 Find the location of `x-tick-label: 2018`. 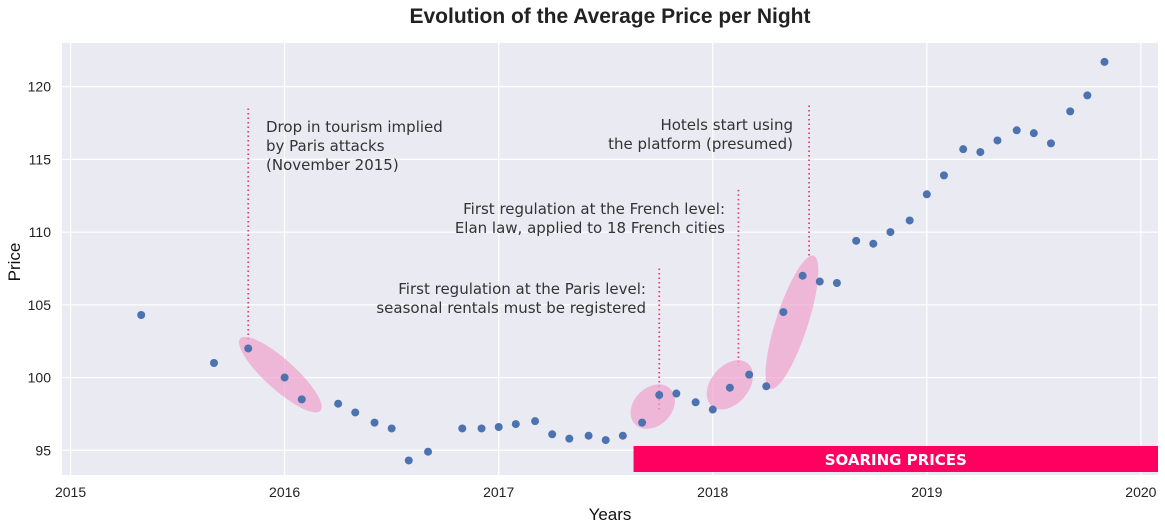

x-tick-label: 2018 is located at coordinates (712, 492).